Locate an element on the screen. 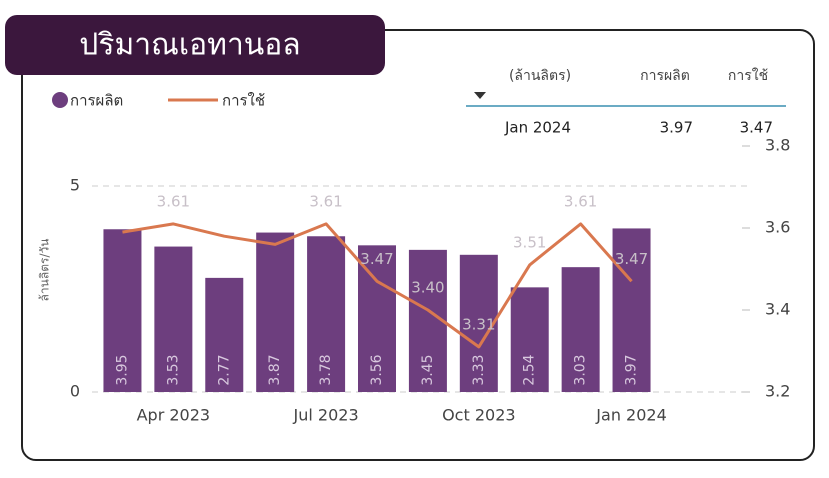 This screenshot has height=478, width=829. x-tick-label: Oct 2023 is located at coordinates (478, 415).